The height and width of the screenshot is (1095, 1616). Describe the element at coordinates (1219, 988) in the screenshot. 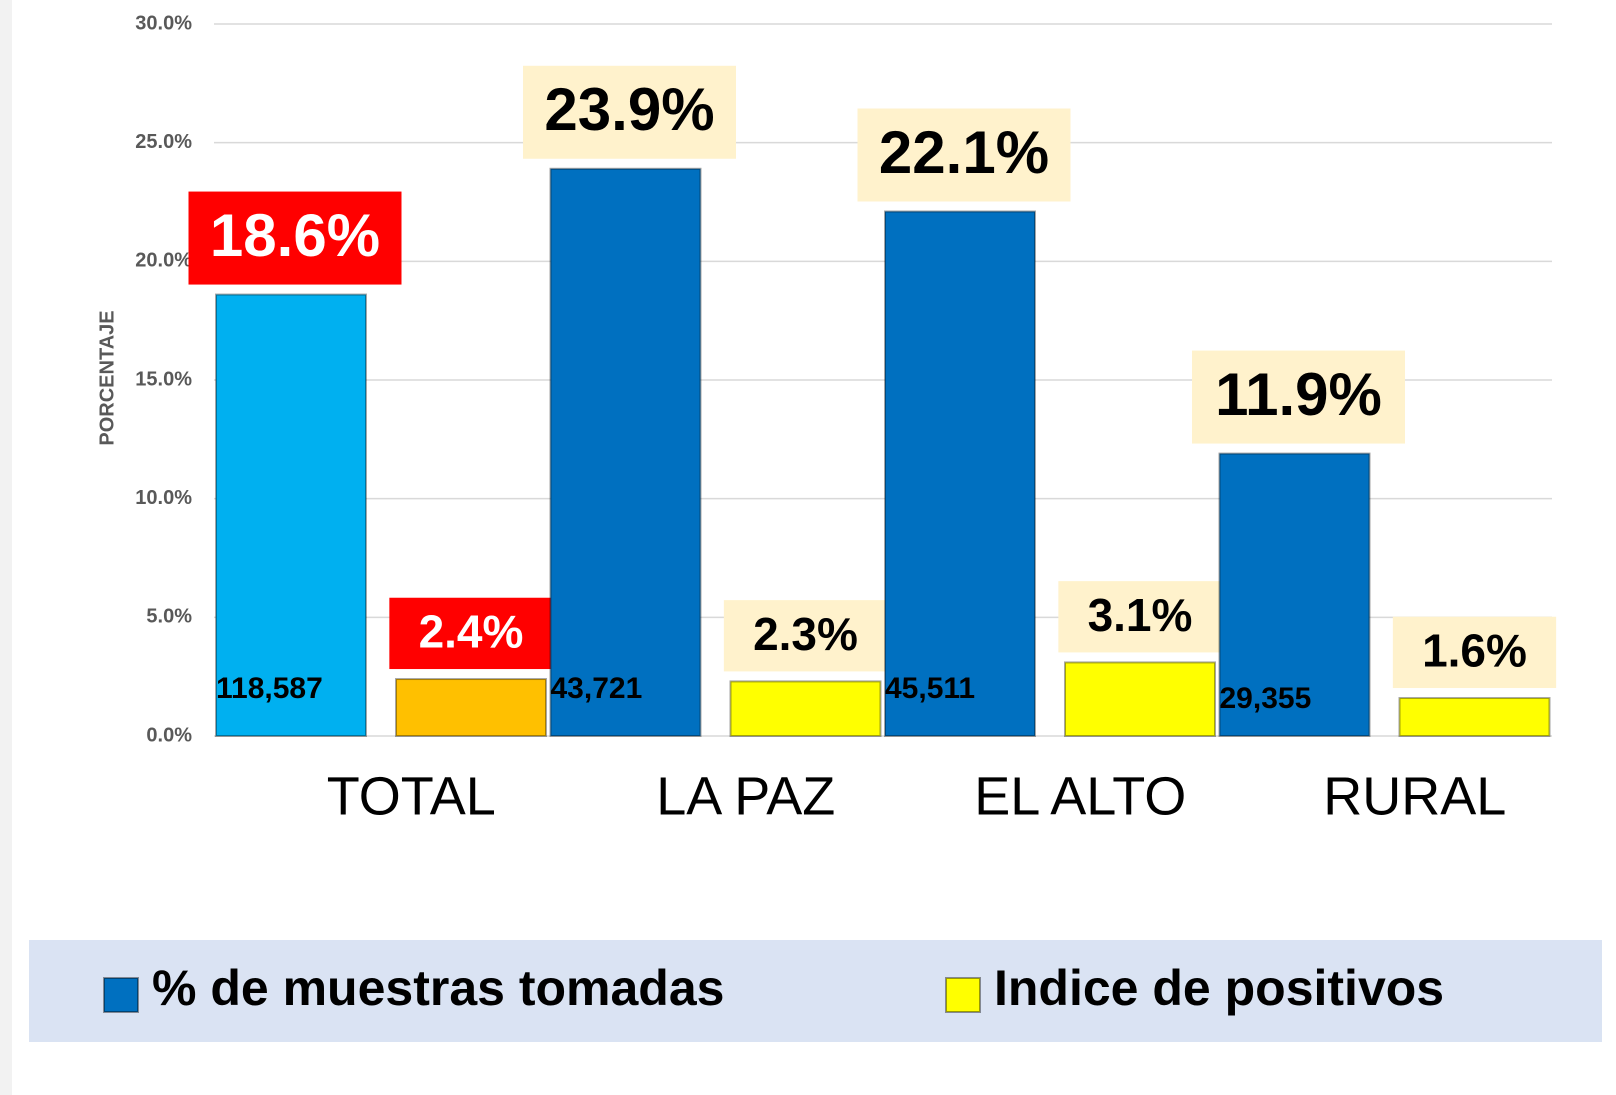

I see `legend-label: Indice de positivos` at that location.